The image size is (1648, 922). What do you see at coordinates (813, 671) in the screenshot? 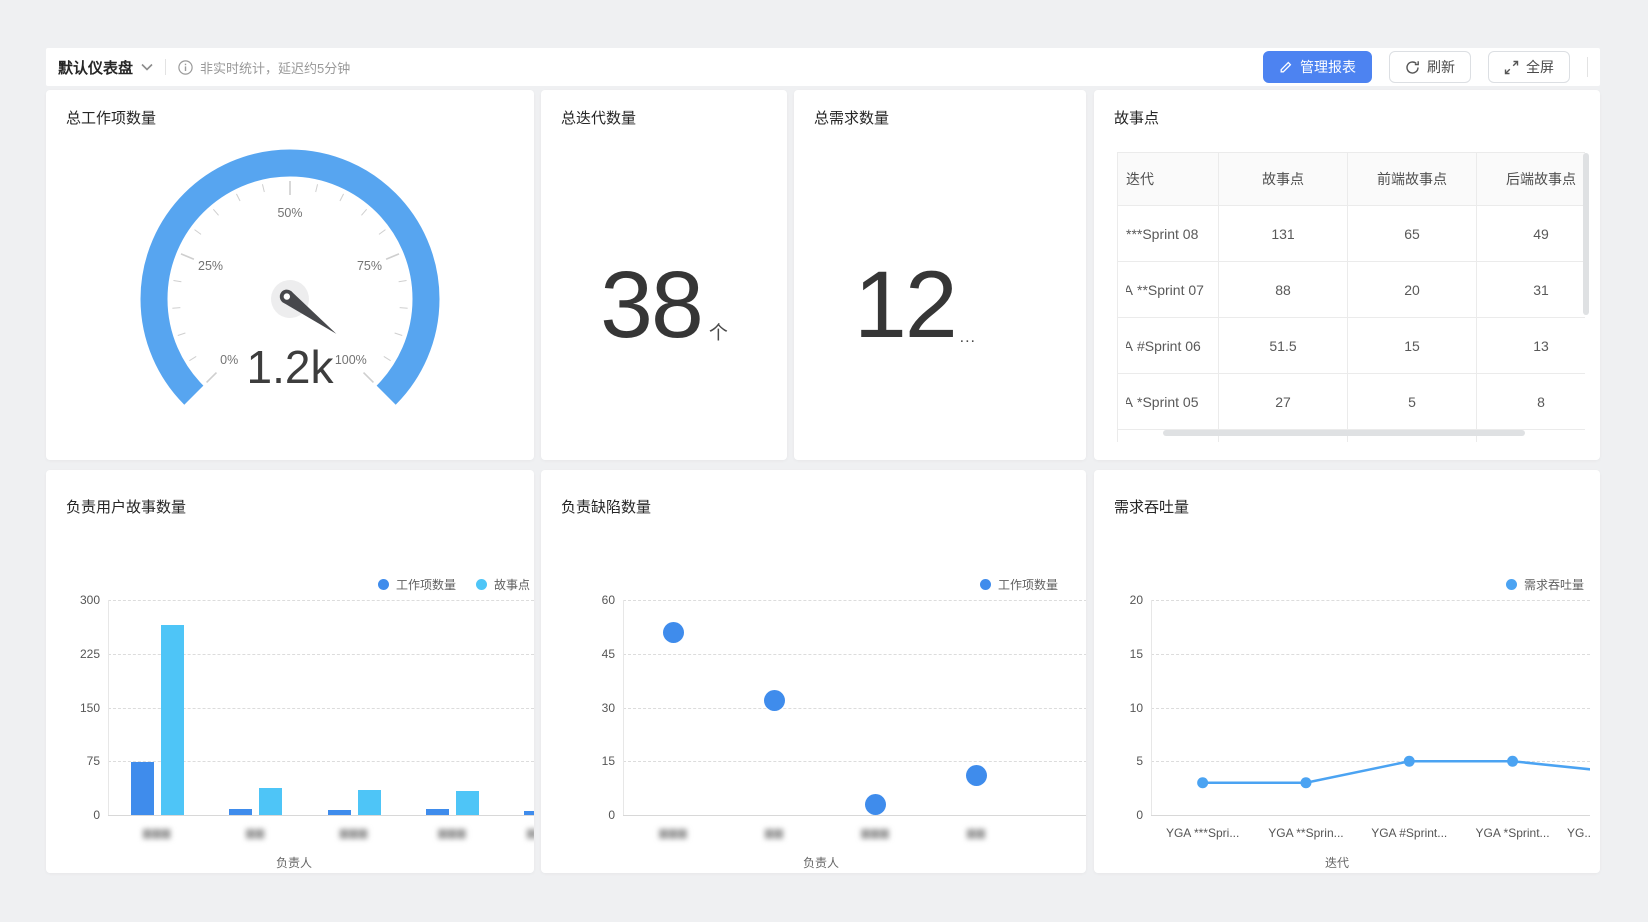
I see `card-defects: 负责缺陷数量 0 15 30 45 60 ▆▆▆ ▆▆ ▆▆▆ ▆▆ 工作项数量 负责人` at bounding box center [813, 671].